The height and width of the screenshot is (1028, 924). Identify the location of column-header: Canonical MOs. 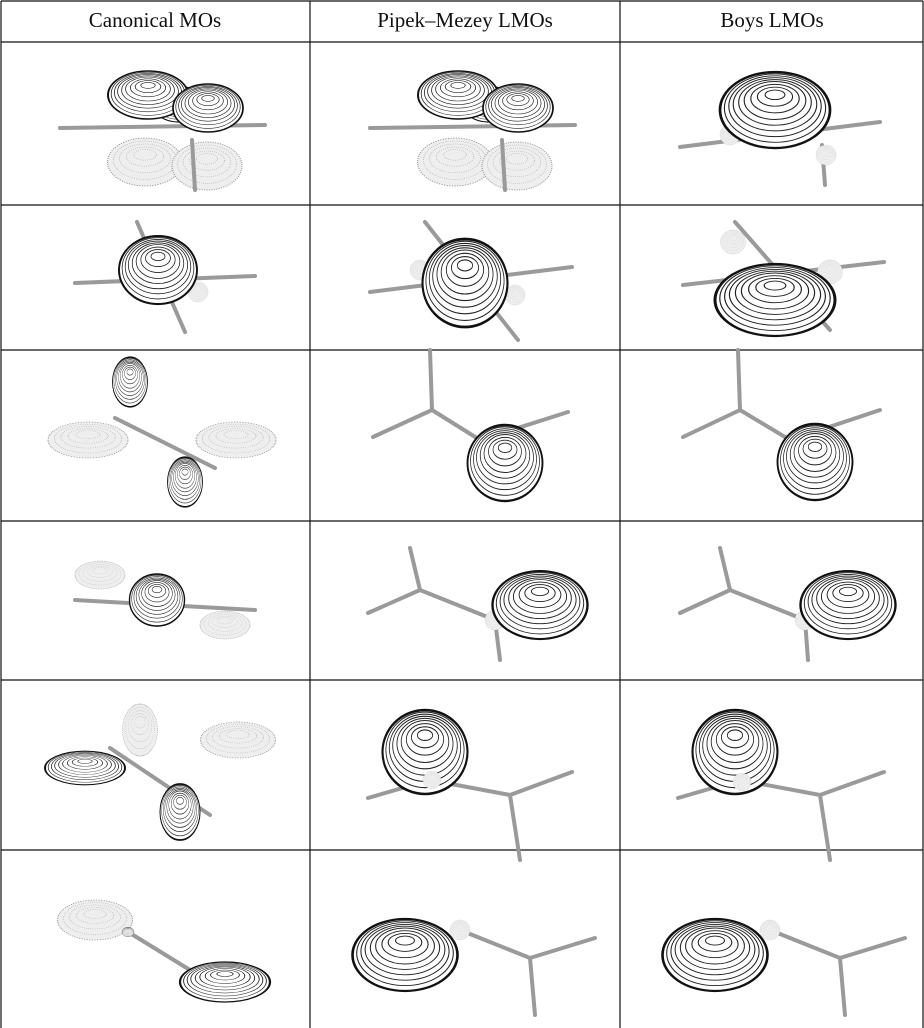
(155, 20).